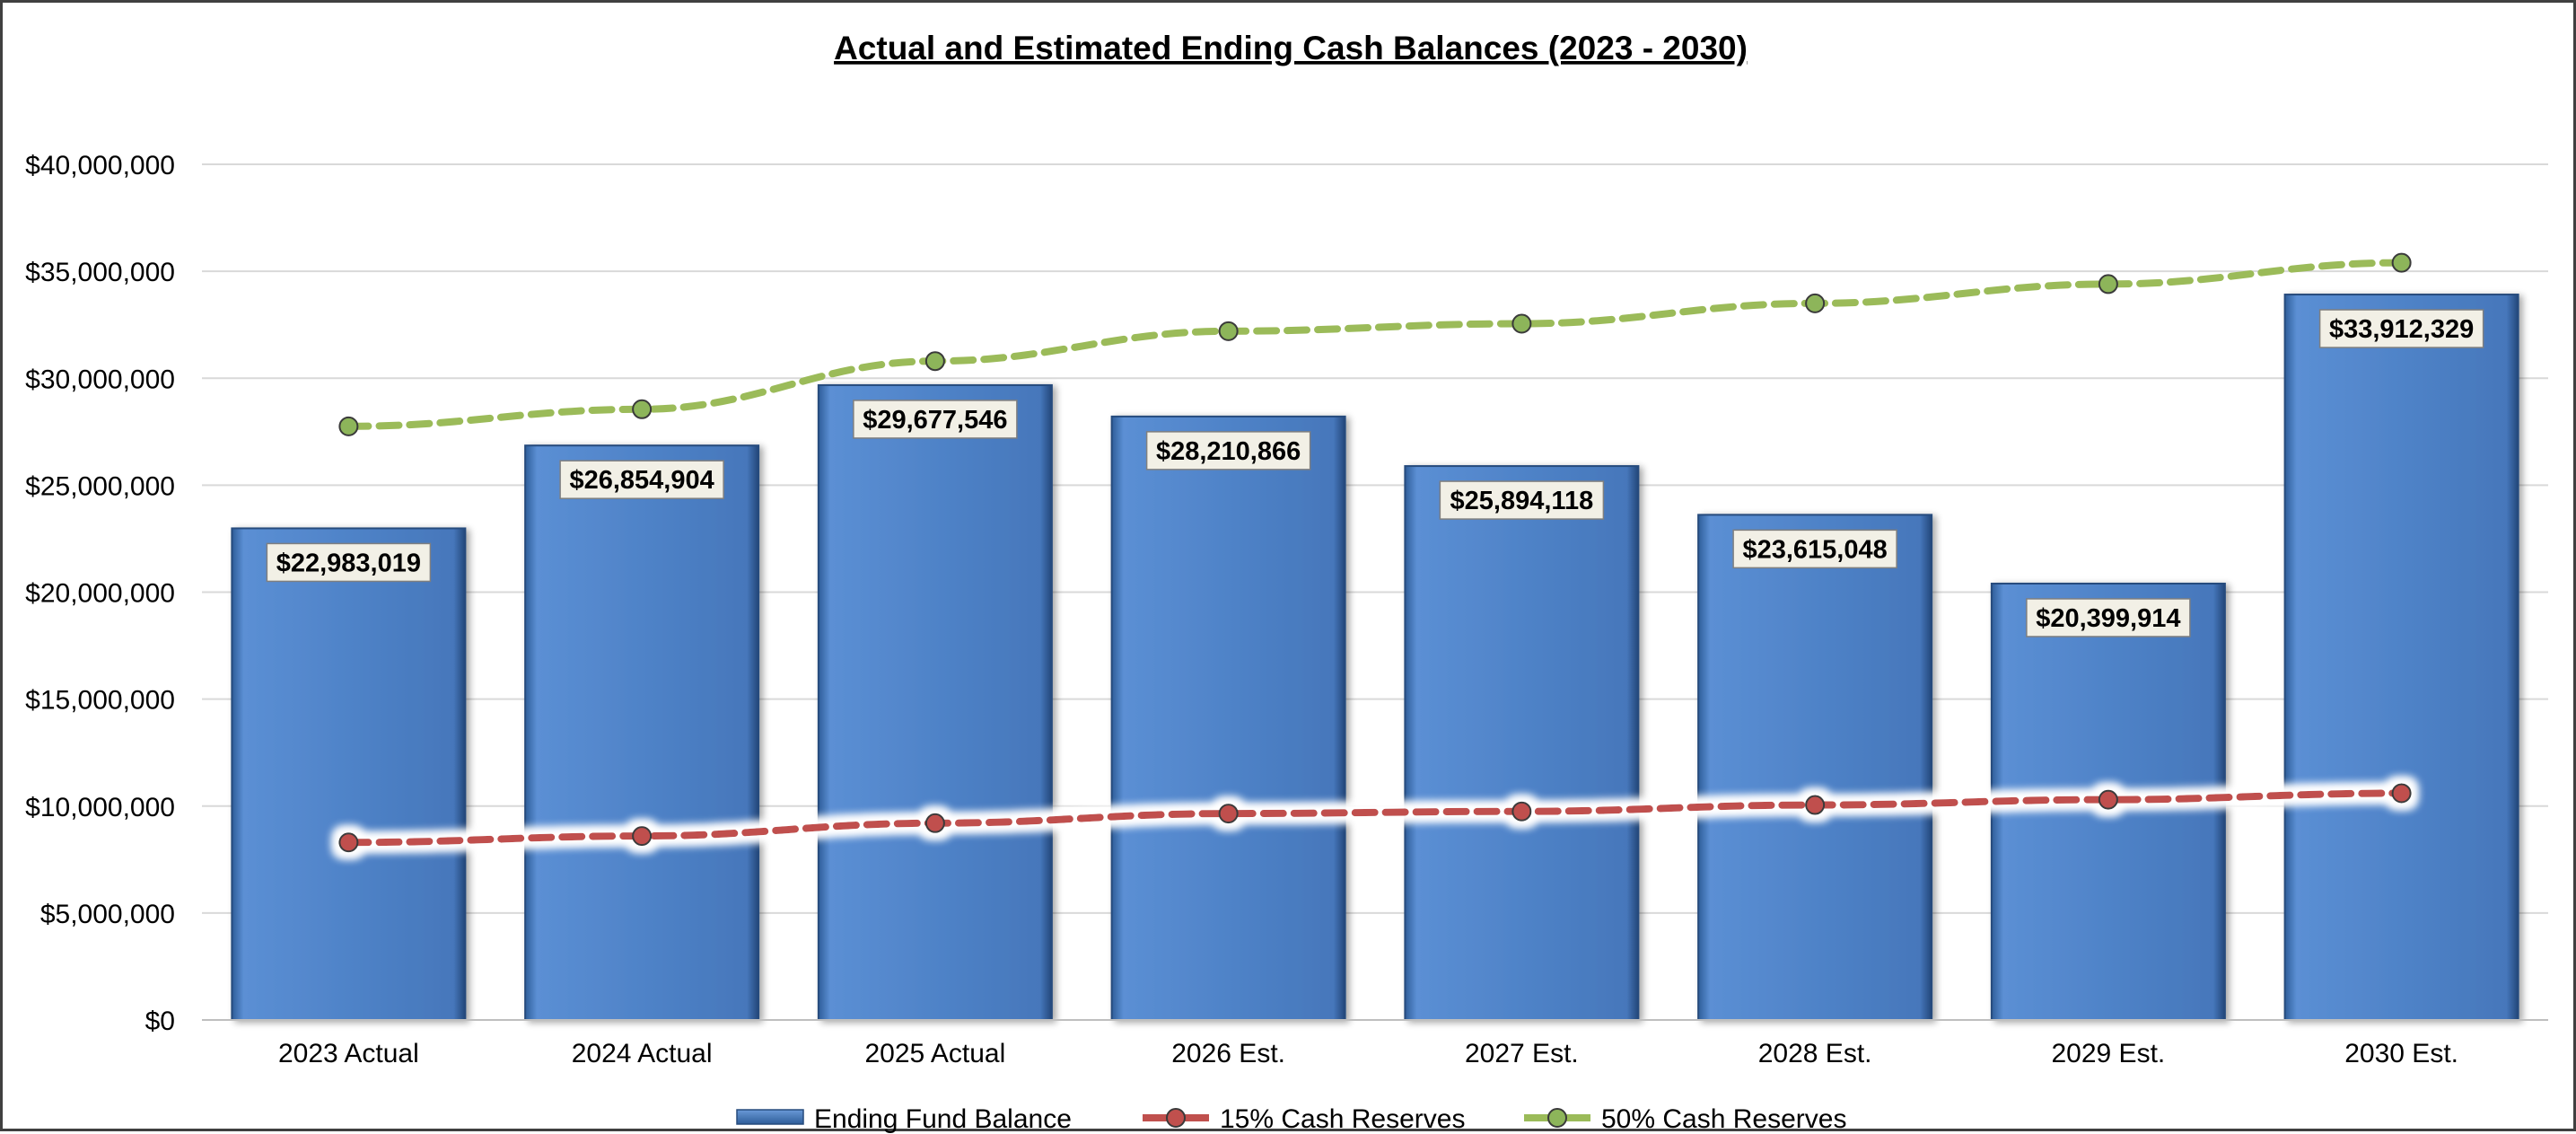 The width and height of the screenshot is (2576, 1134). I want to click on legend-item-2: 50% Cash Reserves, so click(1685, 1119).